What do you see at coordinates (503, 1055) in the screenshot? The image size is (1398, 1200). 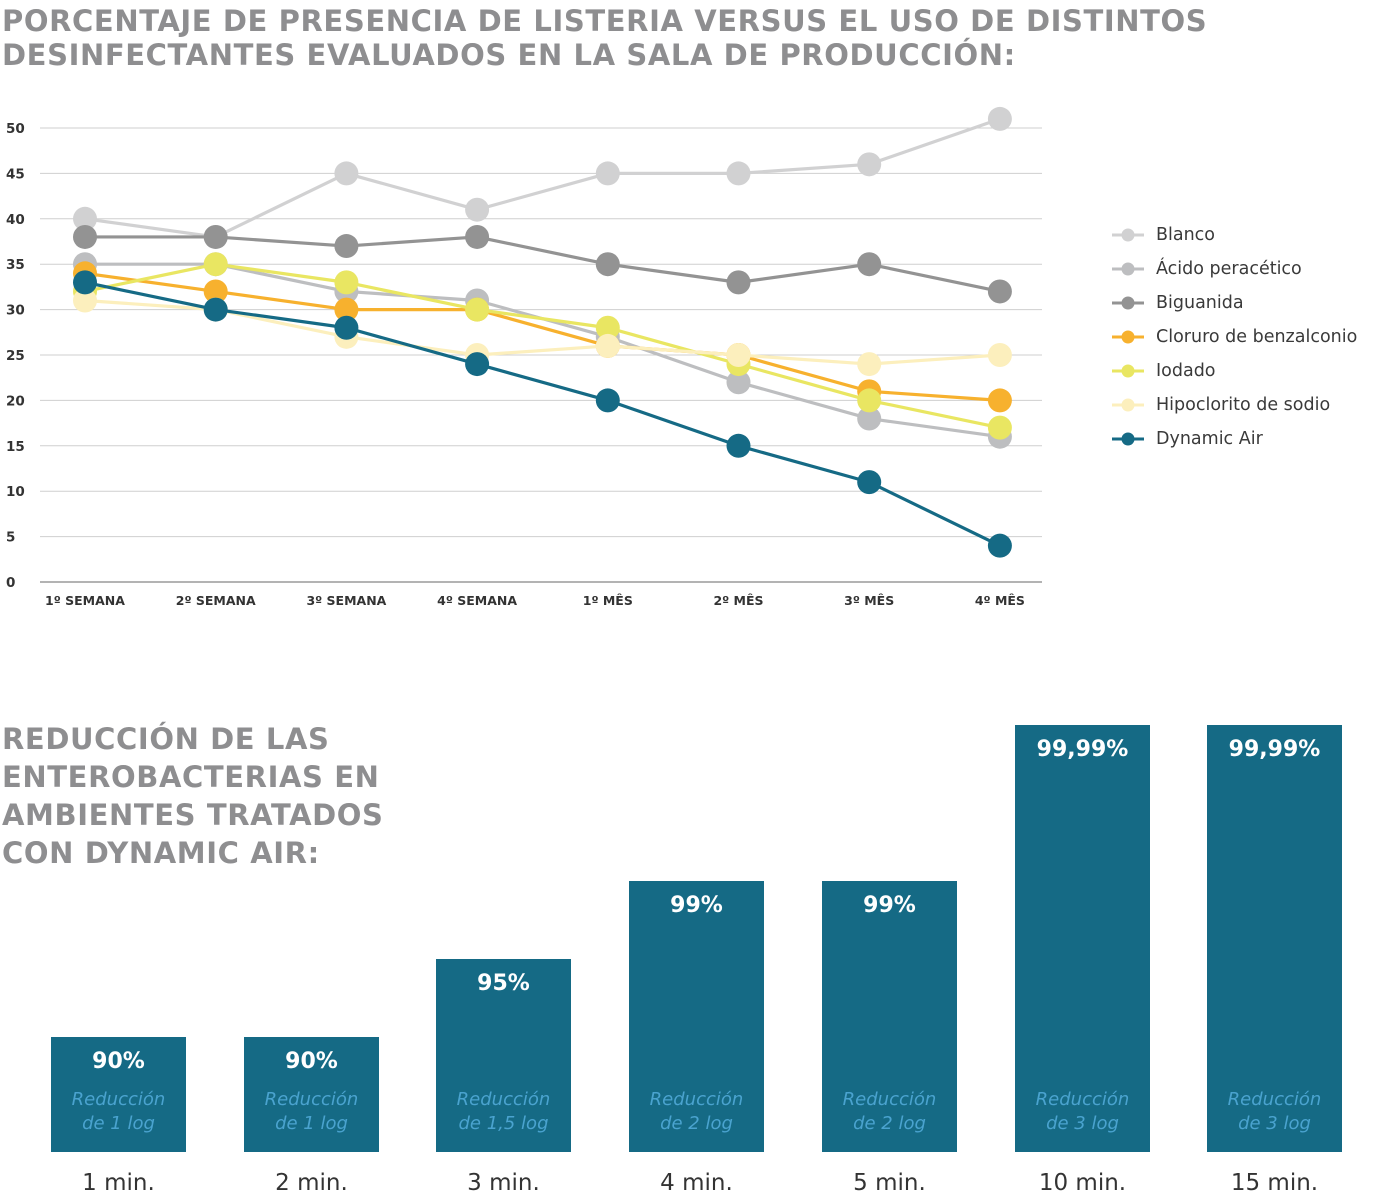 I see `bar: 95% Reducción de 1,5 log` at bounding box center [503, 1055].